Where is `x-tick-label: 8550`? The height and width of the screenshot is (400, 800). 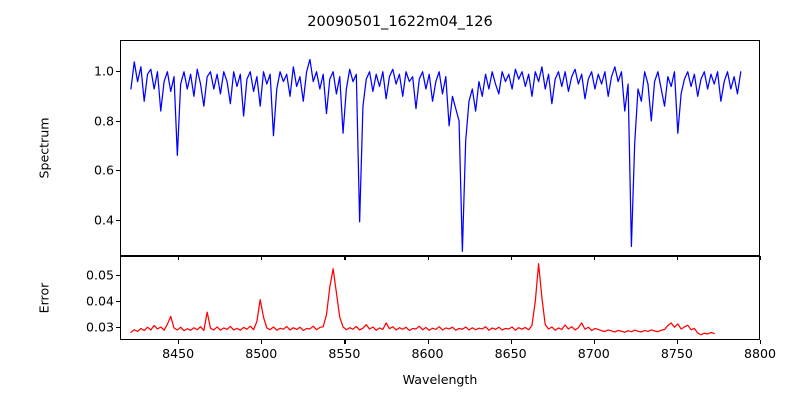 x-tick-label: 8550 is located at coordinates (344, 353).